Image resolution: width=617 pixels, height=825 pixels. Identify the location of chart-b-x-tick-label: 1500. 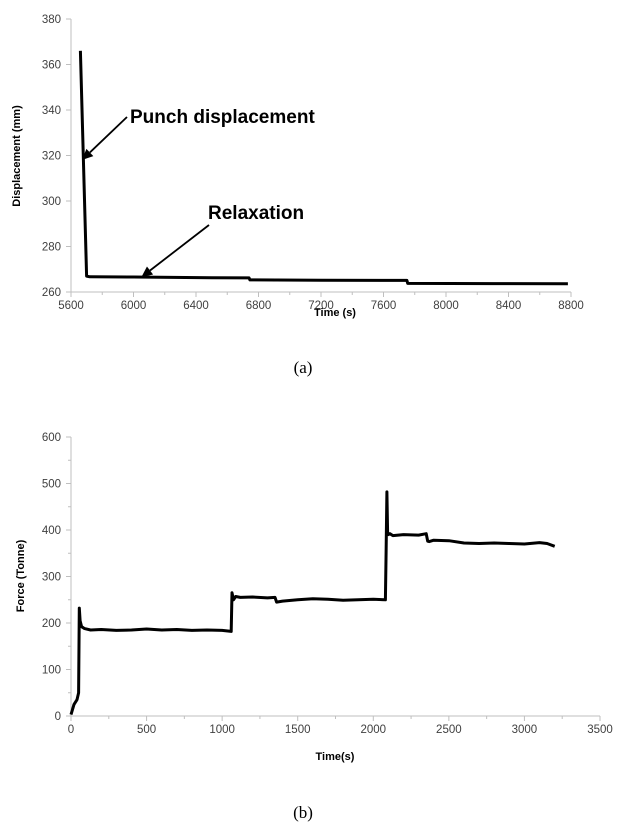
(298, 730).